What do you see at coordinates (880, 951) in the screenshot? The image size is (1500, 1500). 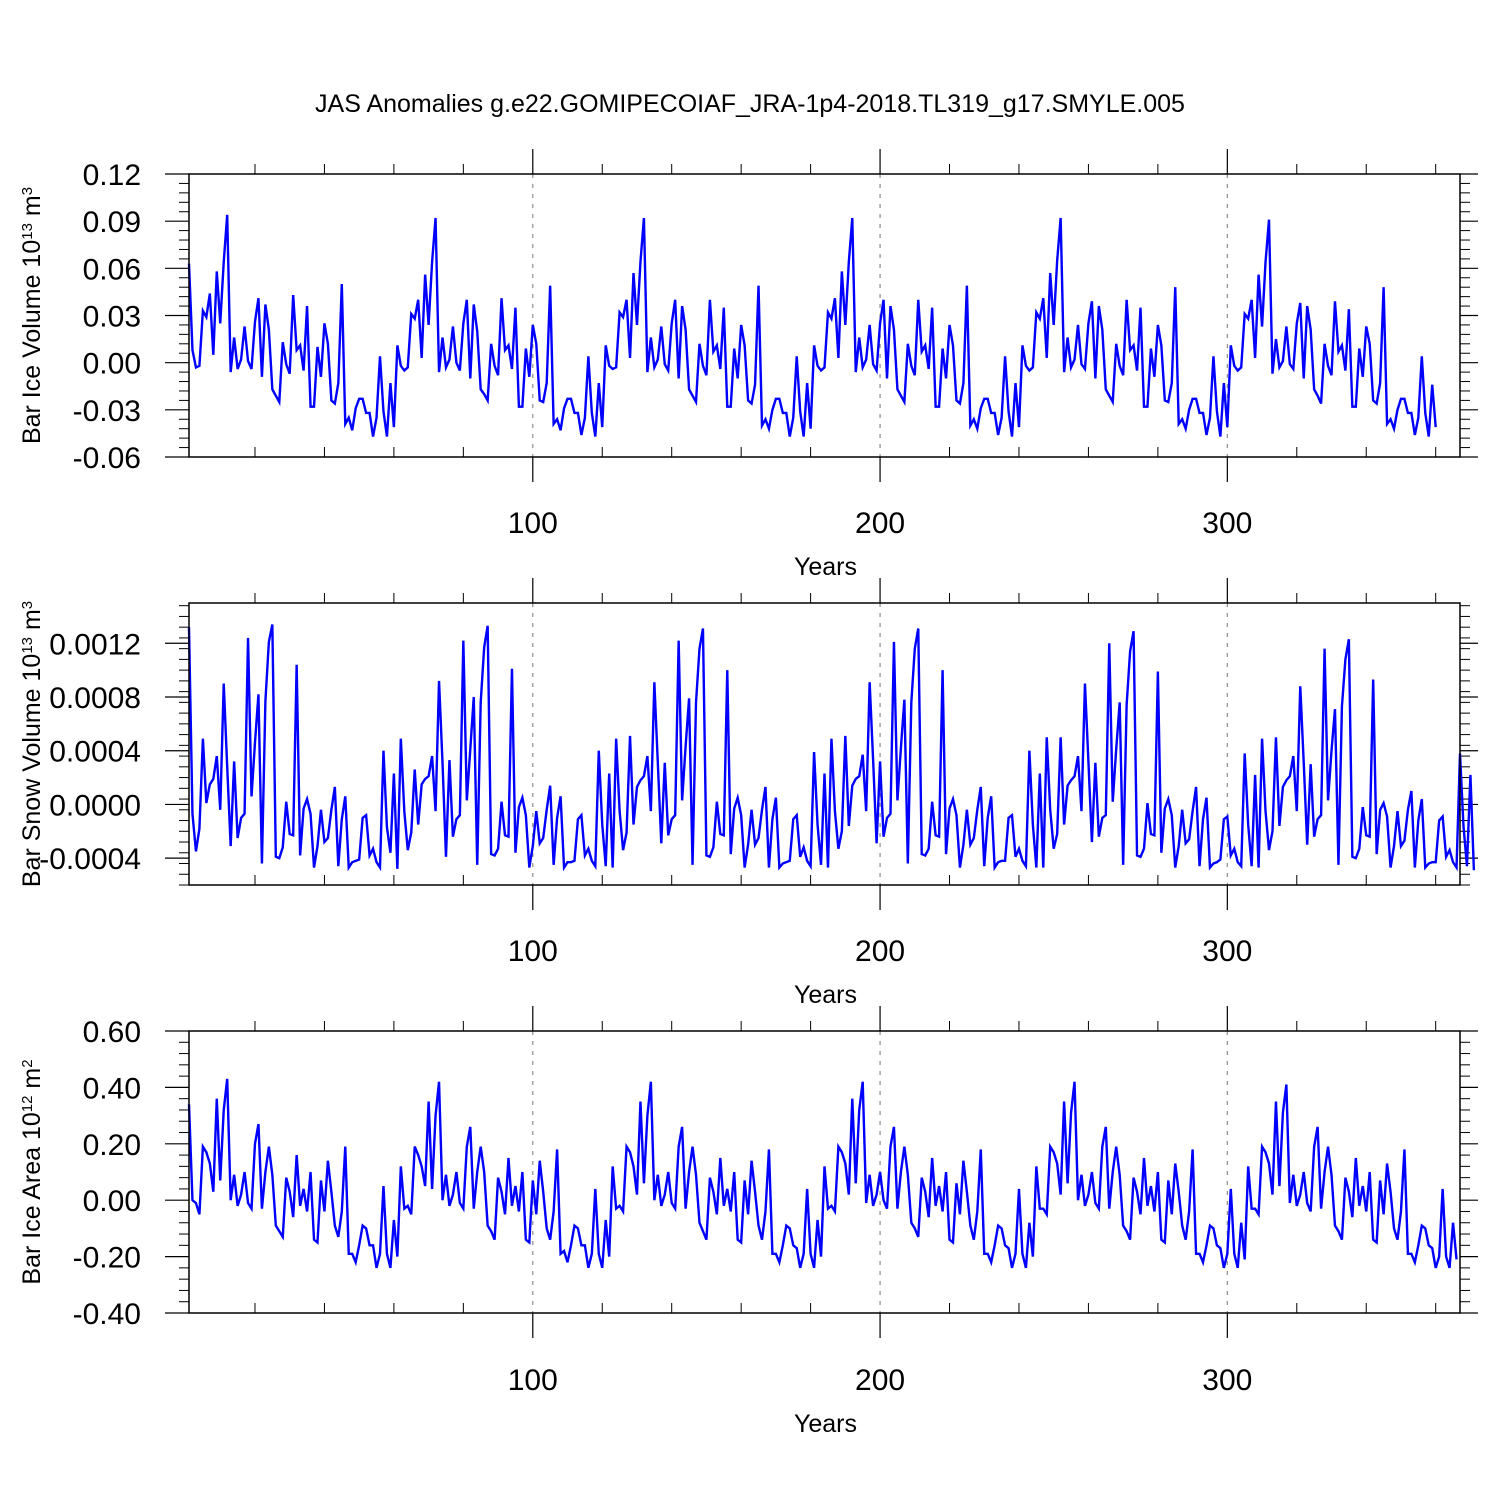 I see `panel-2-x-tick-label: 200` at bounding box center [880, 951].